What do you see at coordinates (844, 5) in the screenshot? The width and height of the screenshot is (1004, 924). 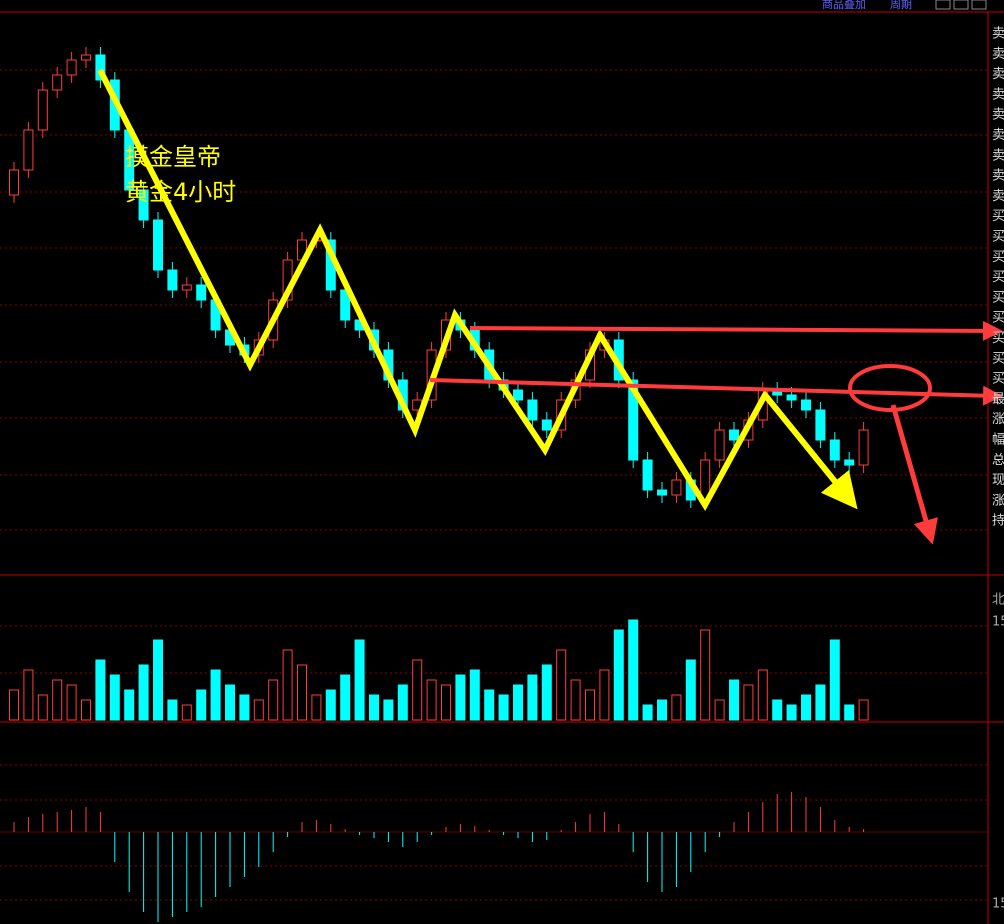 I see `toolbar-overlay: 商品叠加` at bounding box center [844, 5].